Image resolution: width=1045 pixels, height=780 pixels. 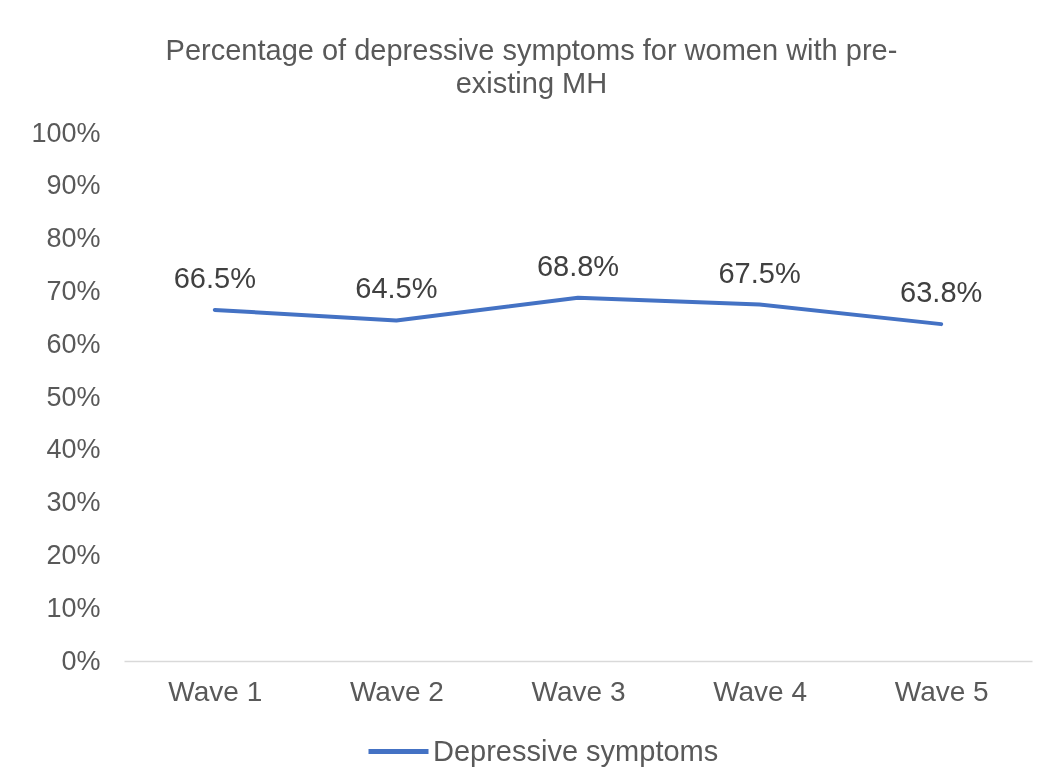 What do you see at coordinates (214, 277) in the screenshot?
I see `data-label: 66.5%` at bounding box center [214, 277].